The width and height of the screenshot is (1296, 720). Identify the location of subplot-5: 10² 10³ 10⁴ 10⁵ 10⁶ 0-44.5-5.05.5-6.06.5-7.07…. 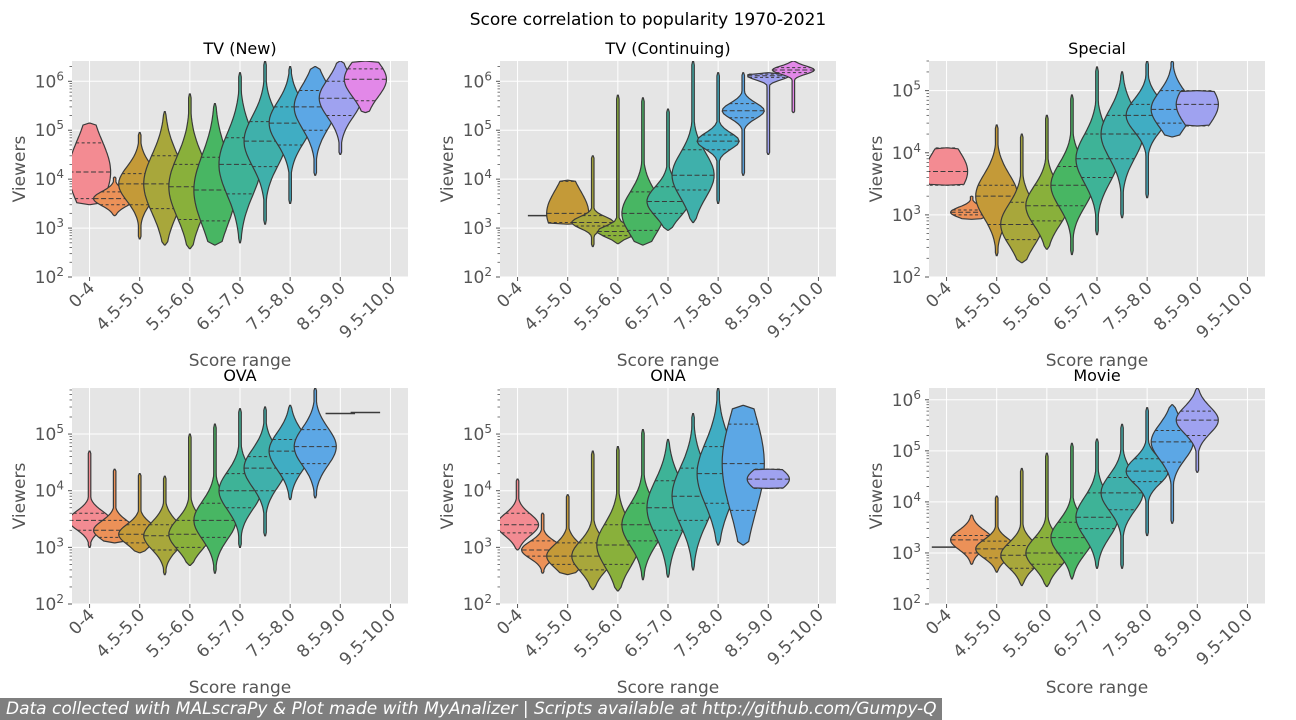
(1066, 532).